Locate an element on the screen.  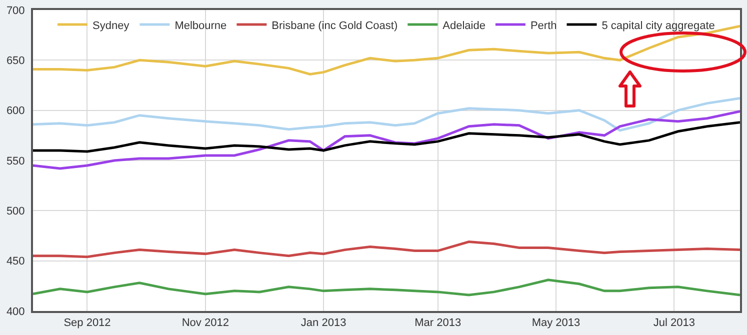
y-tick-label: 550 is located at coordinates (15, 161).